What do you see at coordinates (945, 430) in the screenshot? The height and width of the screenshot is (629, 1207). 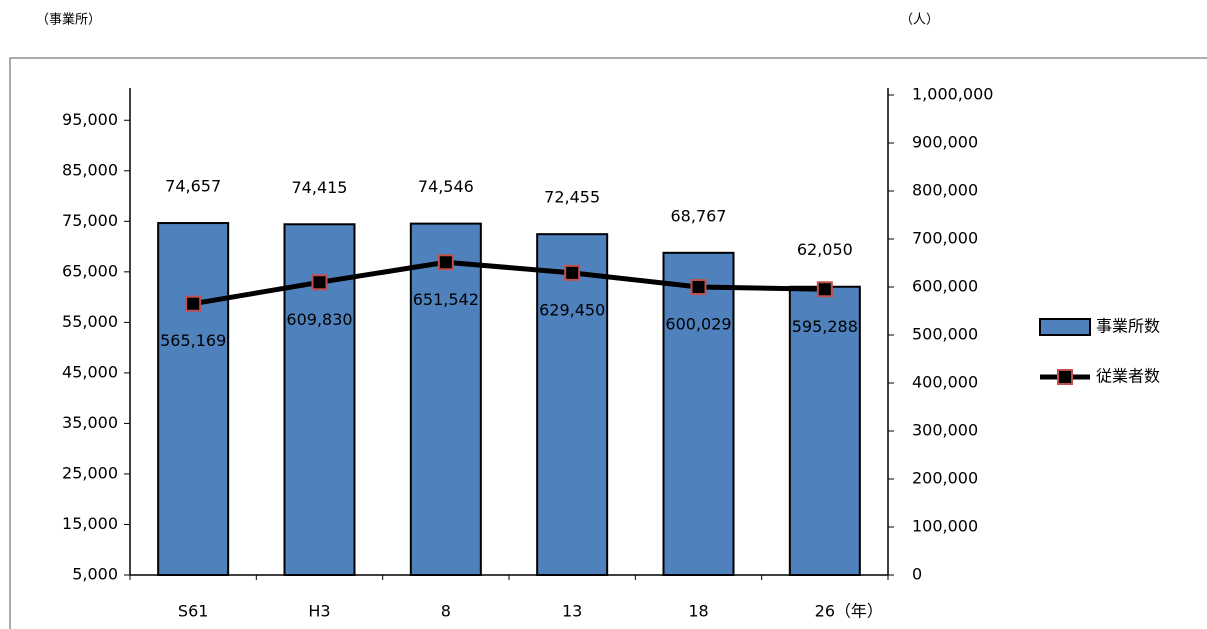 I see `y2-tick-label: 300,000` at bounding box center [945, 430].